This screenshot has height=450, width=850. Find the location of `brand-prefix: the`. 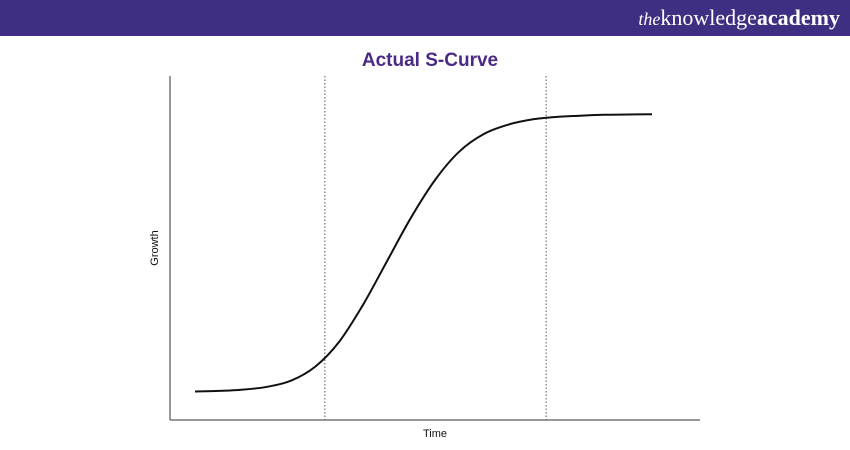

brand-prefix: the is located at coordinates (649, 19).